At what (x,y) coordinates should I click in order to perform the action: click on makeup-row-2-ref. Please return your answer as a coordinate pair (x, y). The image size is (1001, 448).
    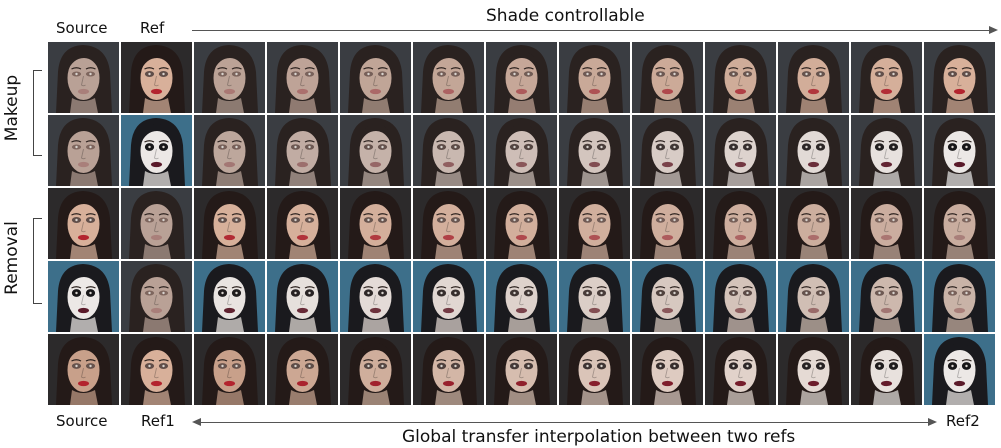
    Looking at the image, I should click on (156, 150).